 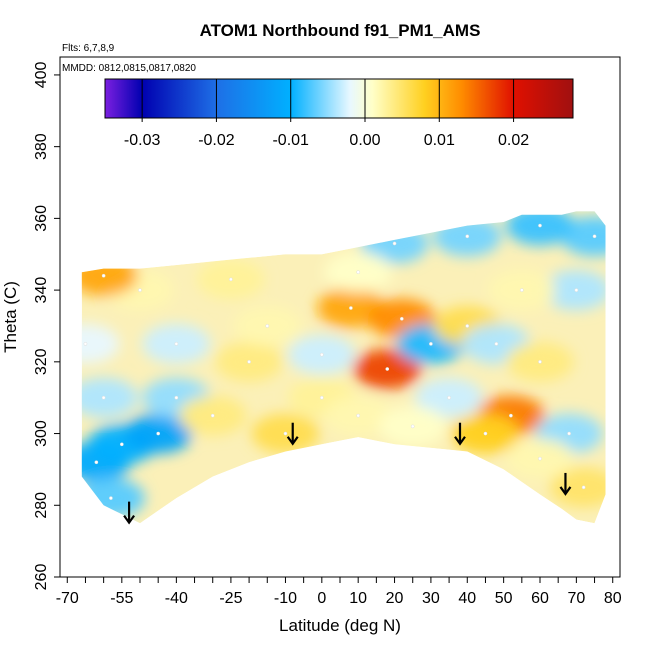 What do you see at coordinates (321, 598) in the screenshot?
I see `x-tick-label: 0` at bounding box center [321, 598].